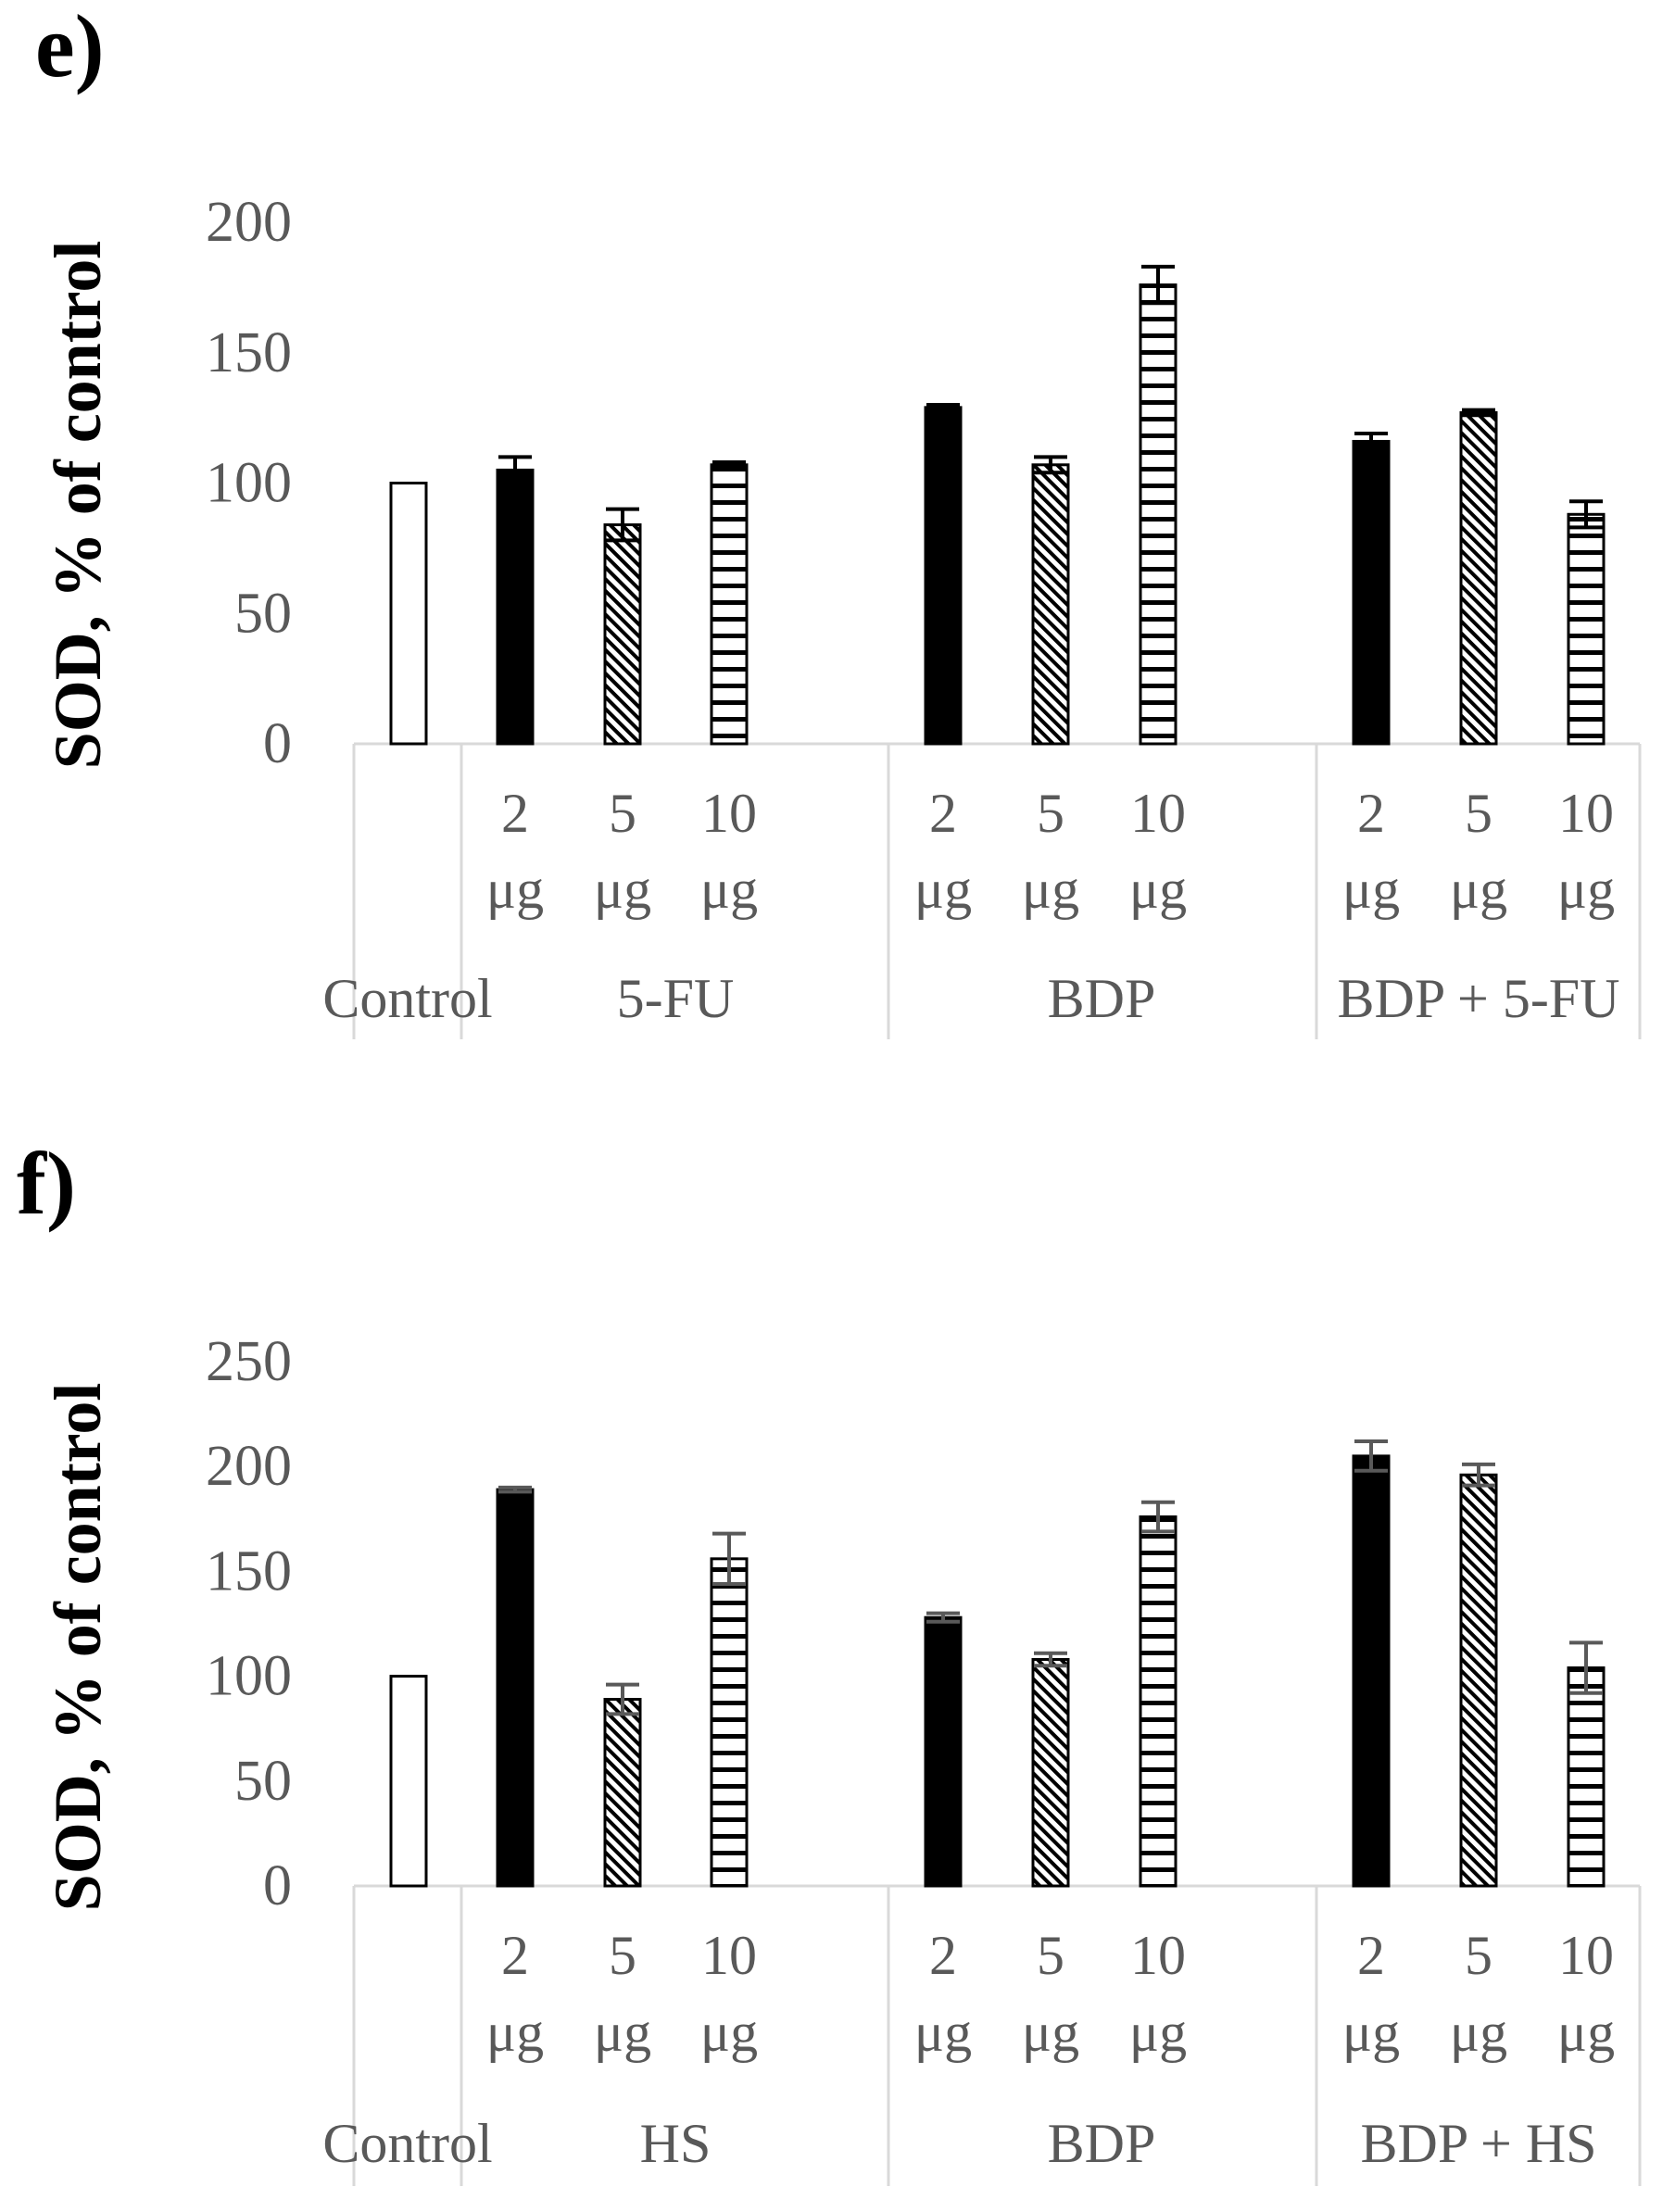 Image resolution: width=1675 pixels, height=2212 pixels. I want to click on group-label: 5-FU, so click(676, 999).